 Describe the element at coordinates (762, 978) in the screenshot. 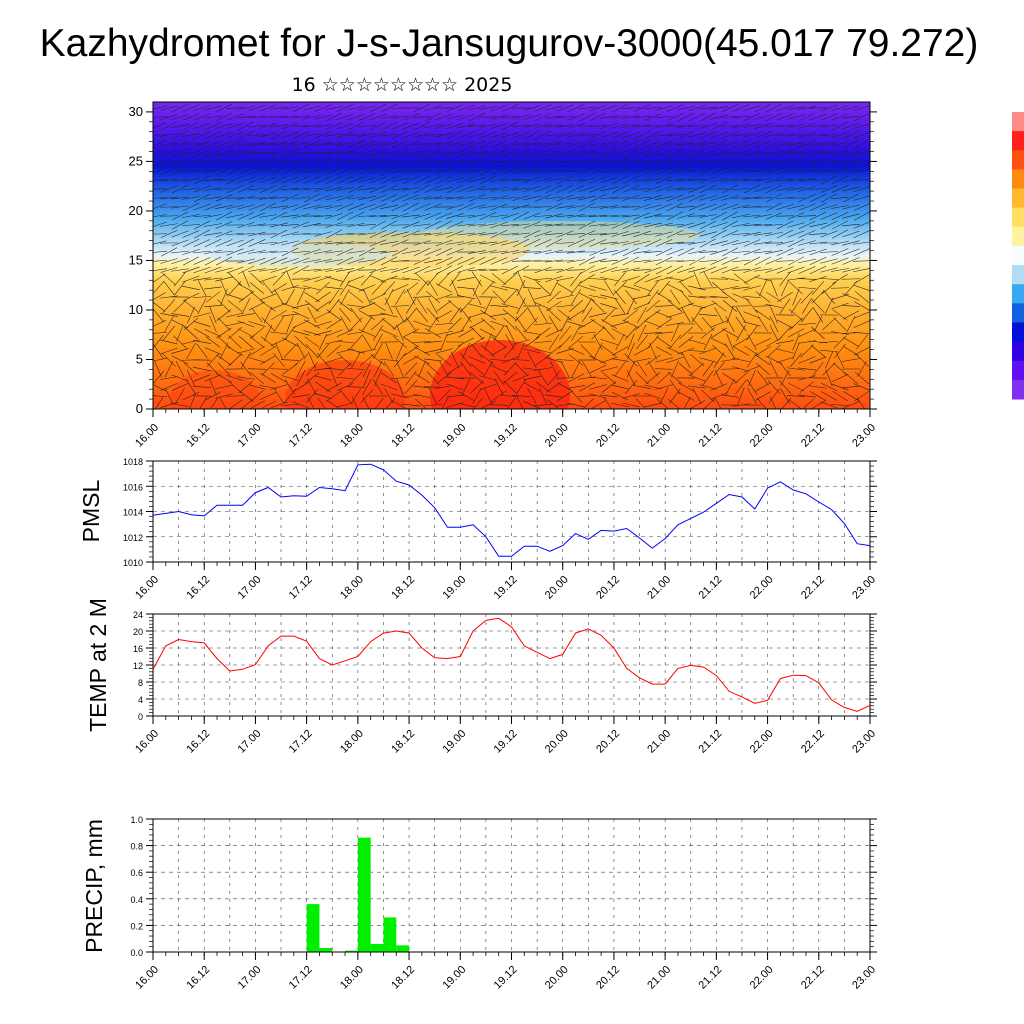

I see `x-tick-label: 22.00` at that location.